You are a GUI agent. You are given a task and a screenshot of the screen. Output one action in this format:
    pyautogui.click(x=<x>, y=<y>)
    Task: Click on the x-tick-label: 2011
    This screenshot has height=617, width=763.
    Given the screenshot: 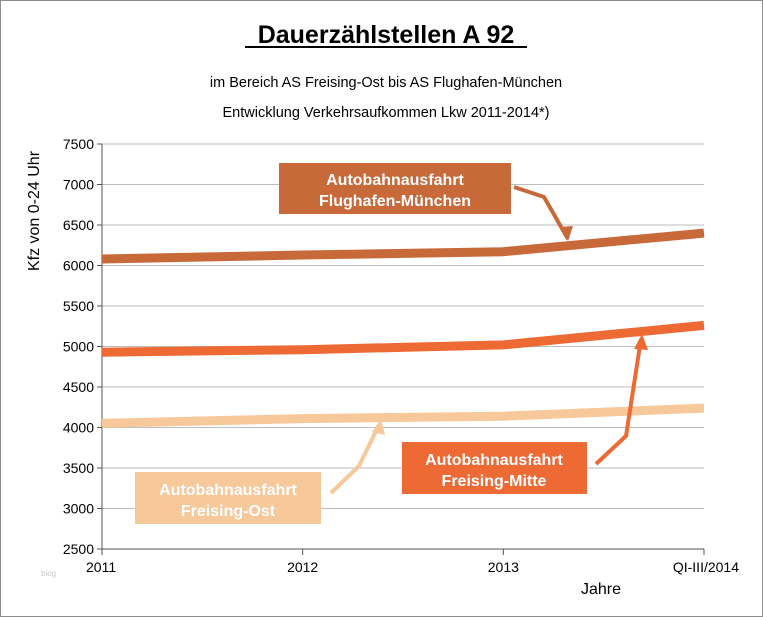 What is the action you would take?
    pyautogui.click(x=101, y=567)
    